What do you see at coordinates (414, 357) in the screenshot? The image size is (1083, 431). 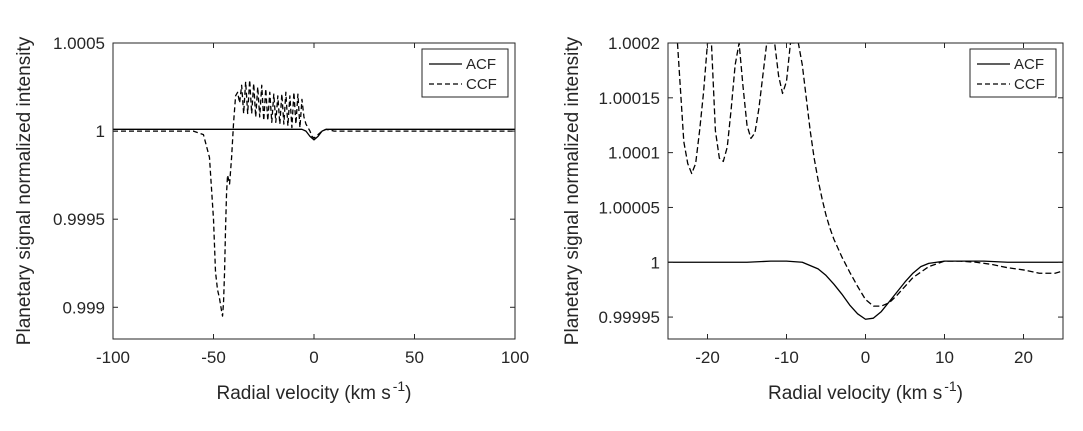 I see `x-tick-label: 50` at bounding box center [414, 357].